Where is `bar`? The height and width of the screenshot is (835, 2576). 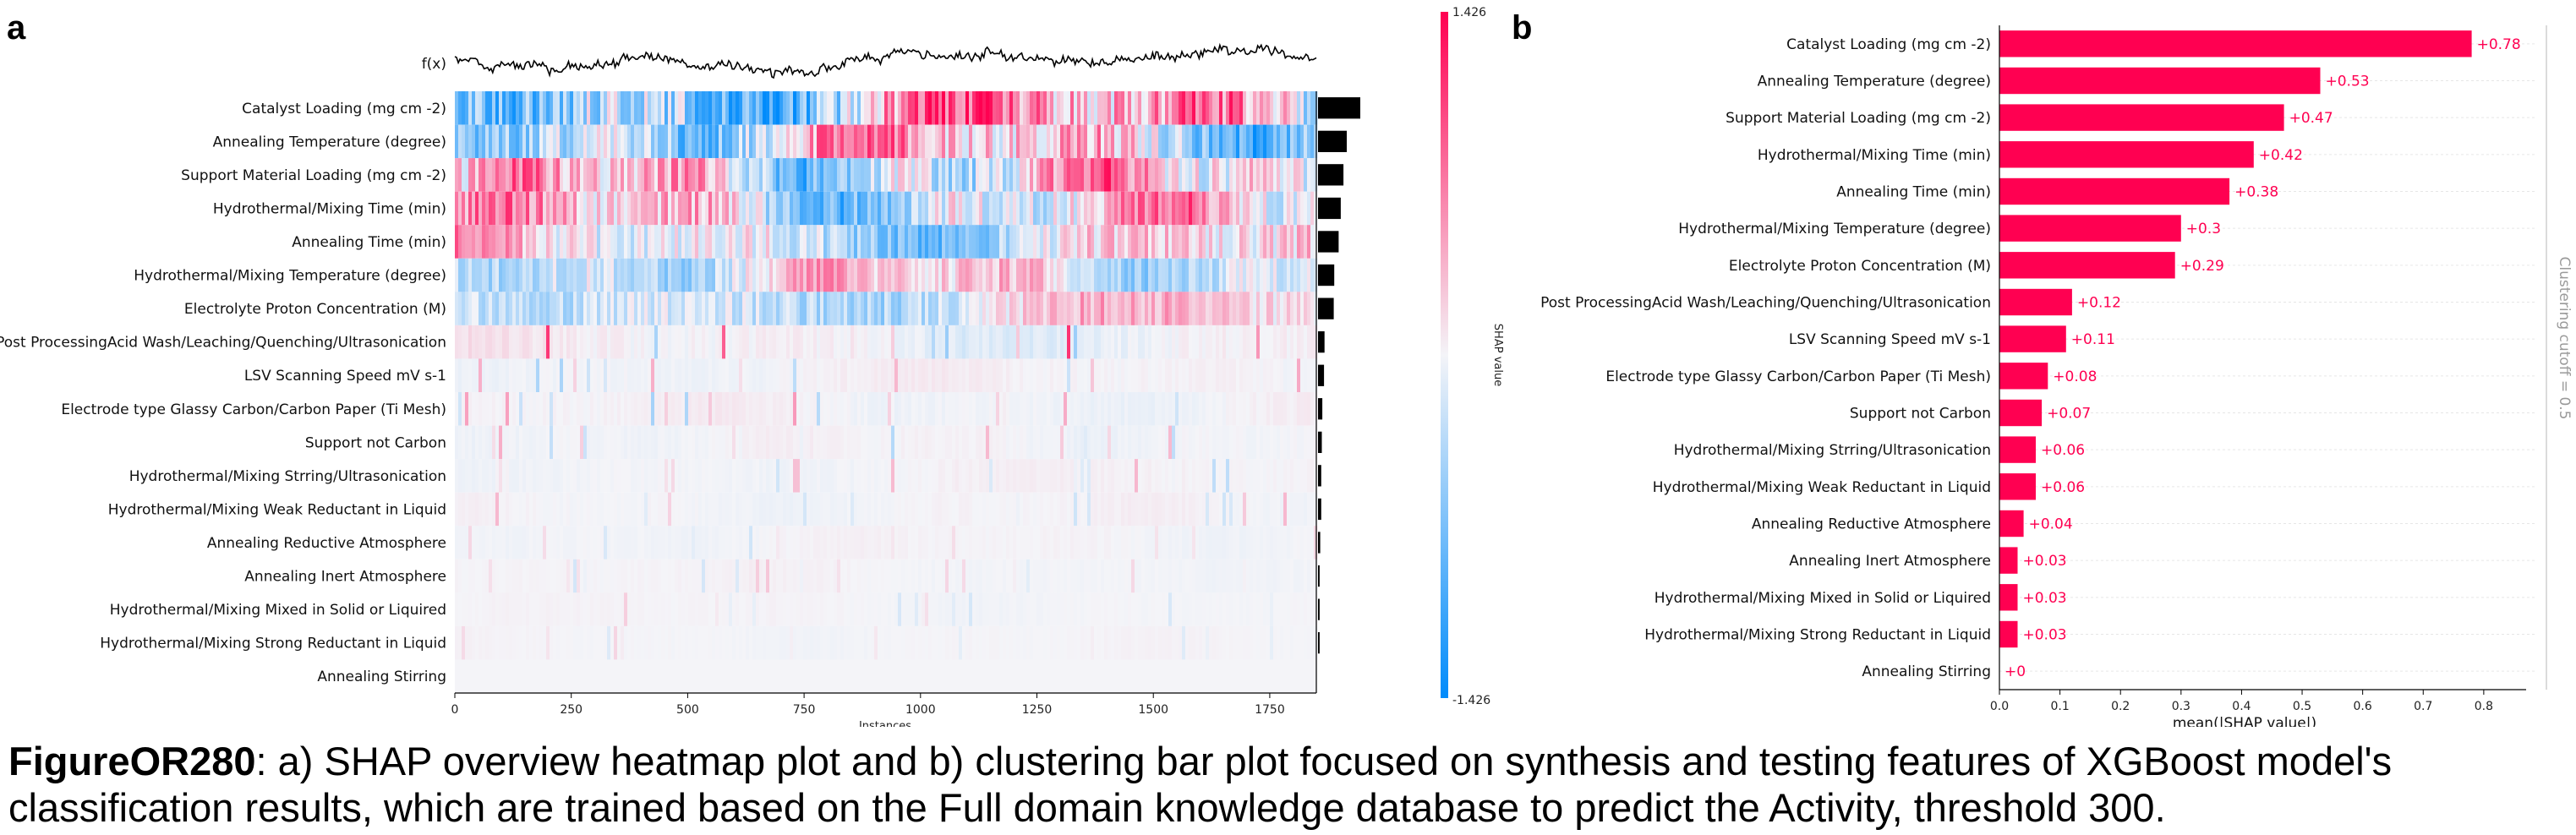 bar is located at coordinates (2235, 43).